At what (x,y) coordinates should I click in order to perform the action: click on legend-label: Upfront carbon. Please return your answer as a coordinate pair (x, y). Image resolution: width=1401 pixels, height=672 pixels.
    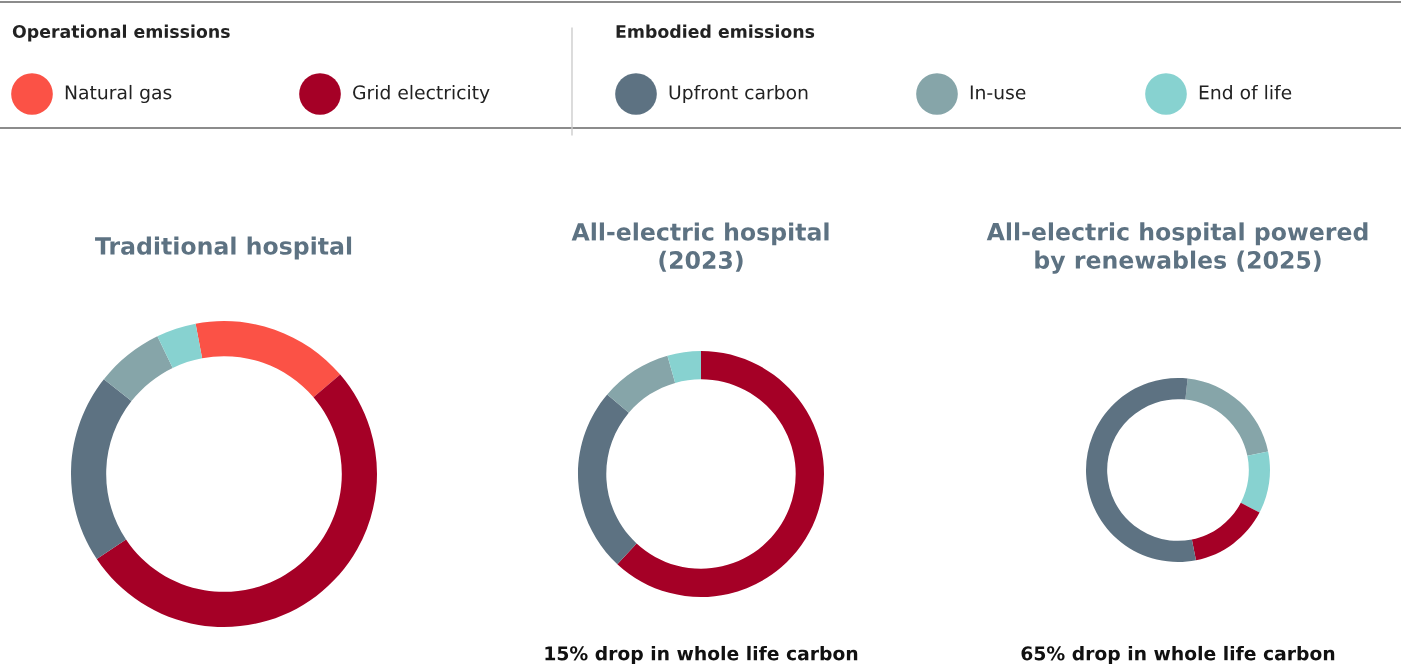
    Looking at the image, I should click on (738, 94).